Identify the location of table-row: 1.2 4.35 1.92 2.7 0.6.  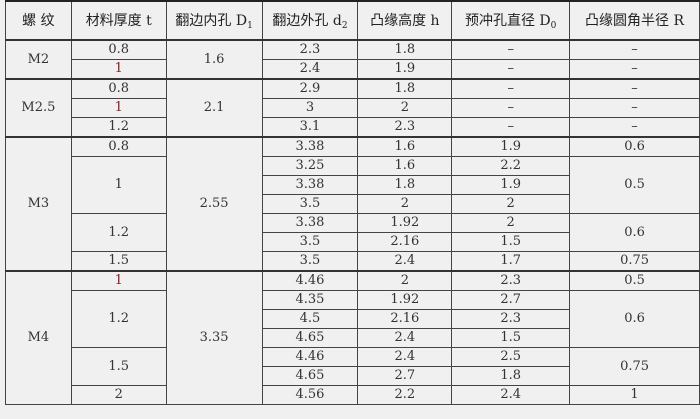
(353, 319).